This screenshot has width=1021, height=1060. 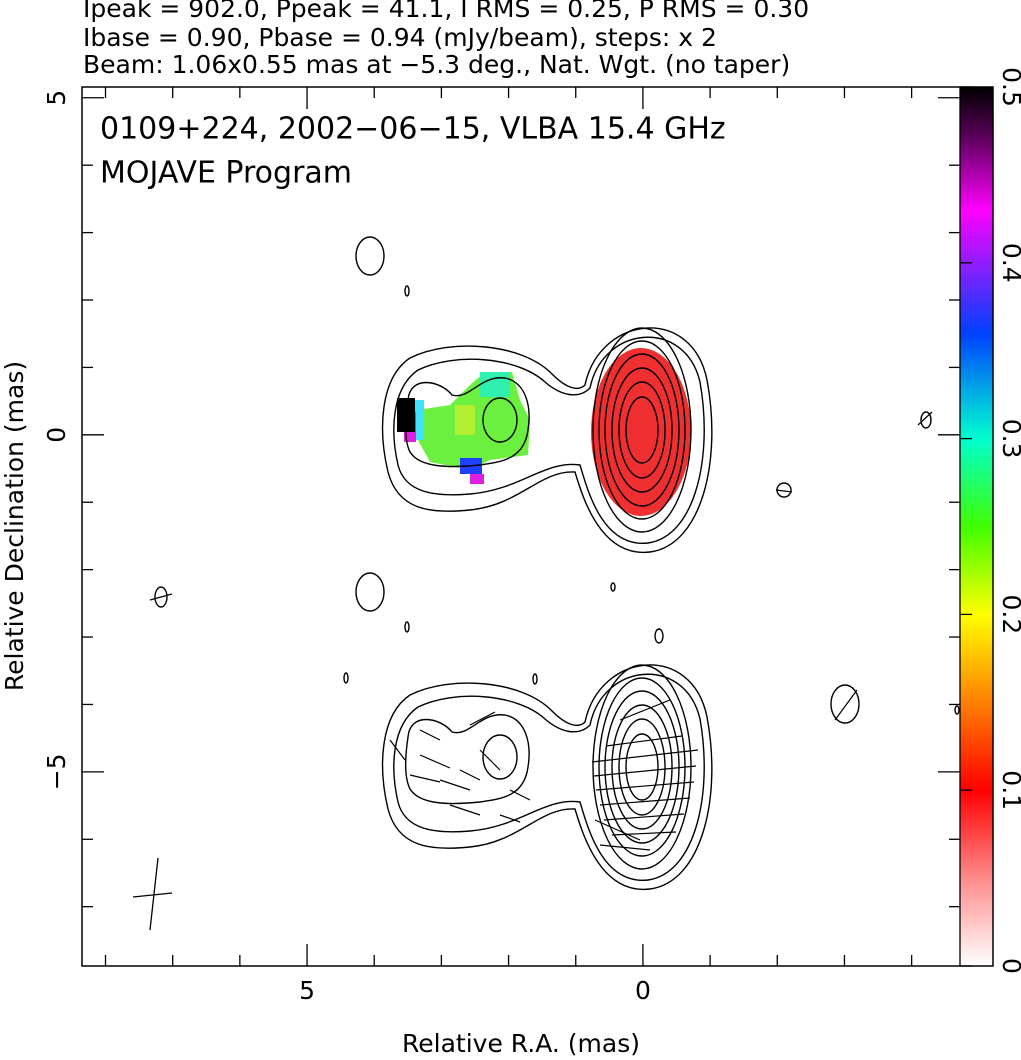 I want to click on colorbar-tick-label: 0.5, so click(x=1009, y=87).